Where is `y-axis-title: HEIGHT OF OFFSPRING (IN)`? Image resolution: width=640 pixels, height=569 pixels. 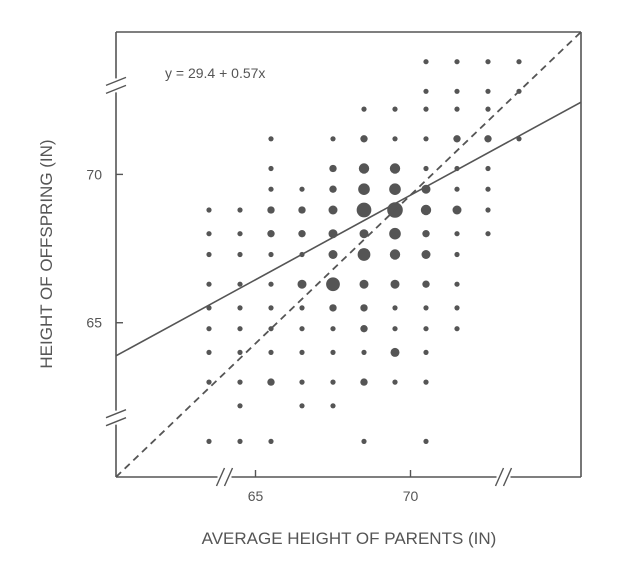
y-axis-title: HEIGHT OF OFFSPRING (IN) is located at coordinates (46, 253).